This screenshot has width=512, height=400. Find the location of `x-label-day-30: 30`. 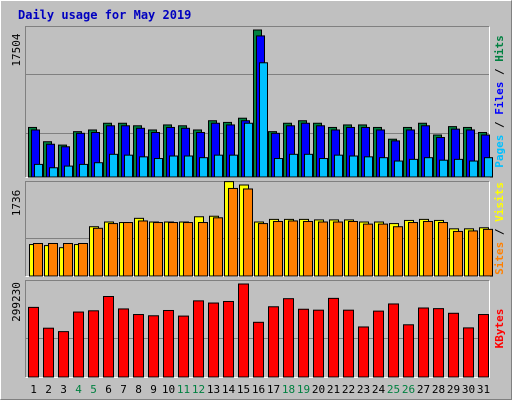

x-label-day-30: 30 is located at coordinates (468, 389).